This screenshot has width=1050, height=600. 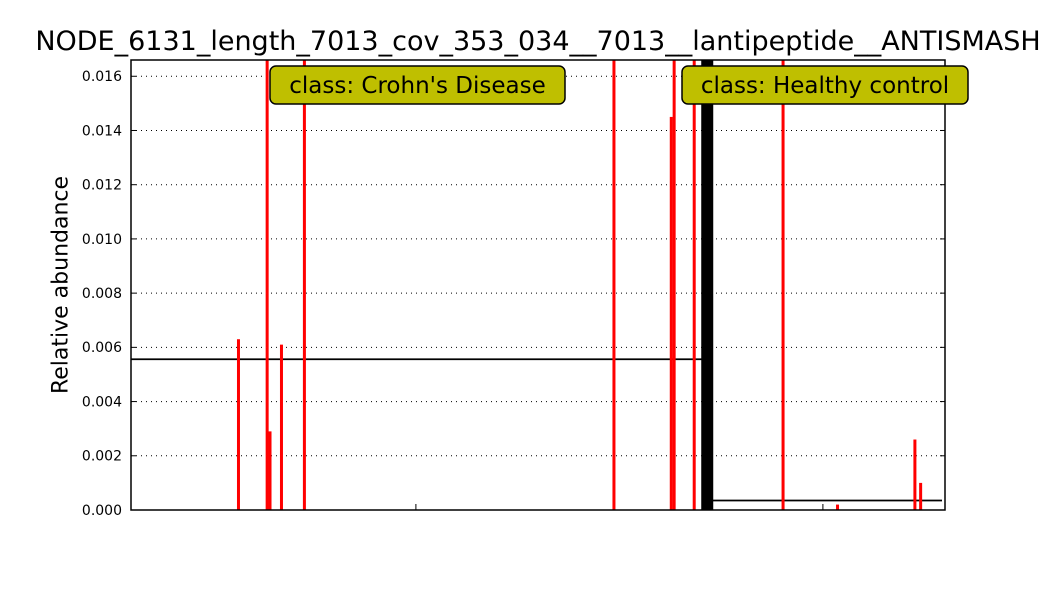 What do you see at coordinates (61, 285) in the screenshot?
I see `y-axis-label: Relative abundance` at bounding box center [61, 285].